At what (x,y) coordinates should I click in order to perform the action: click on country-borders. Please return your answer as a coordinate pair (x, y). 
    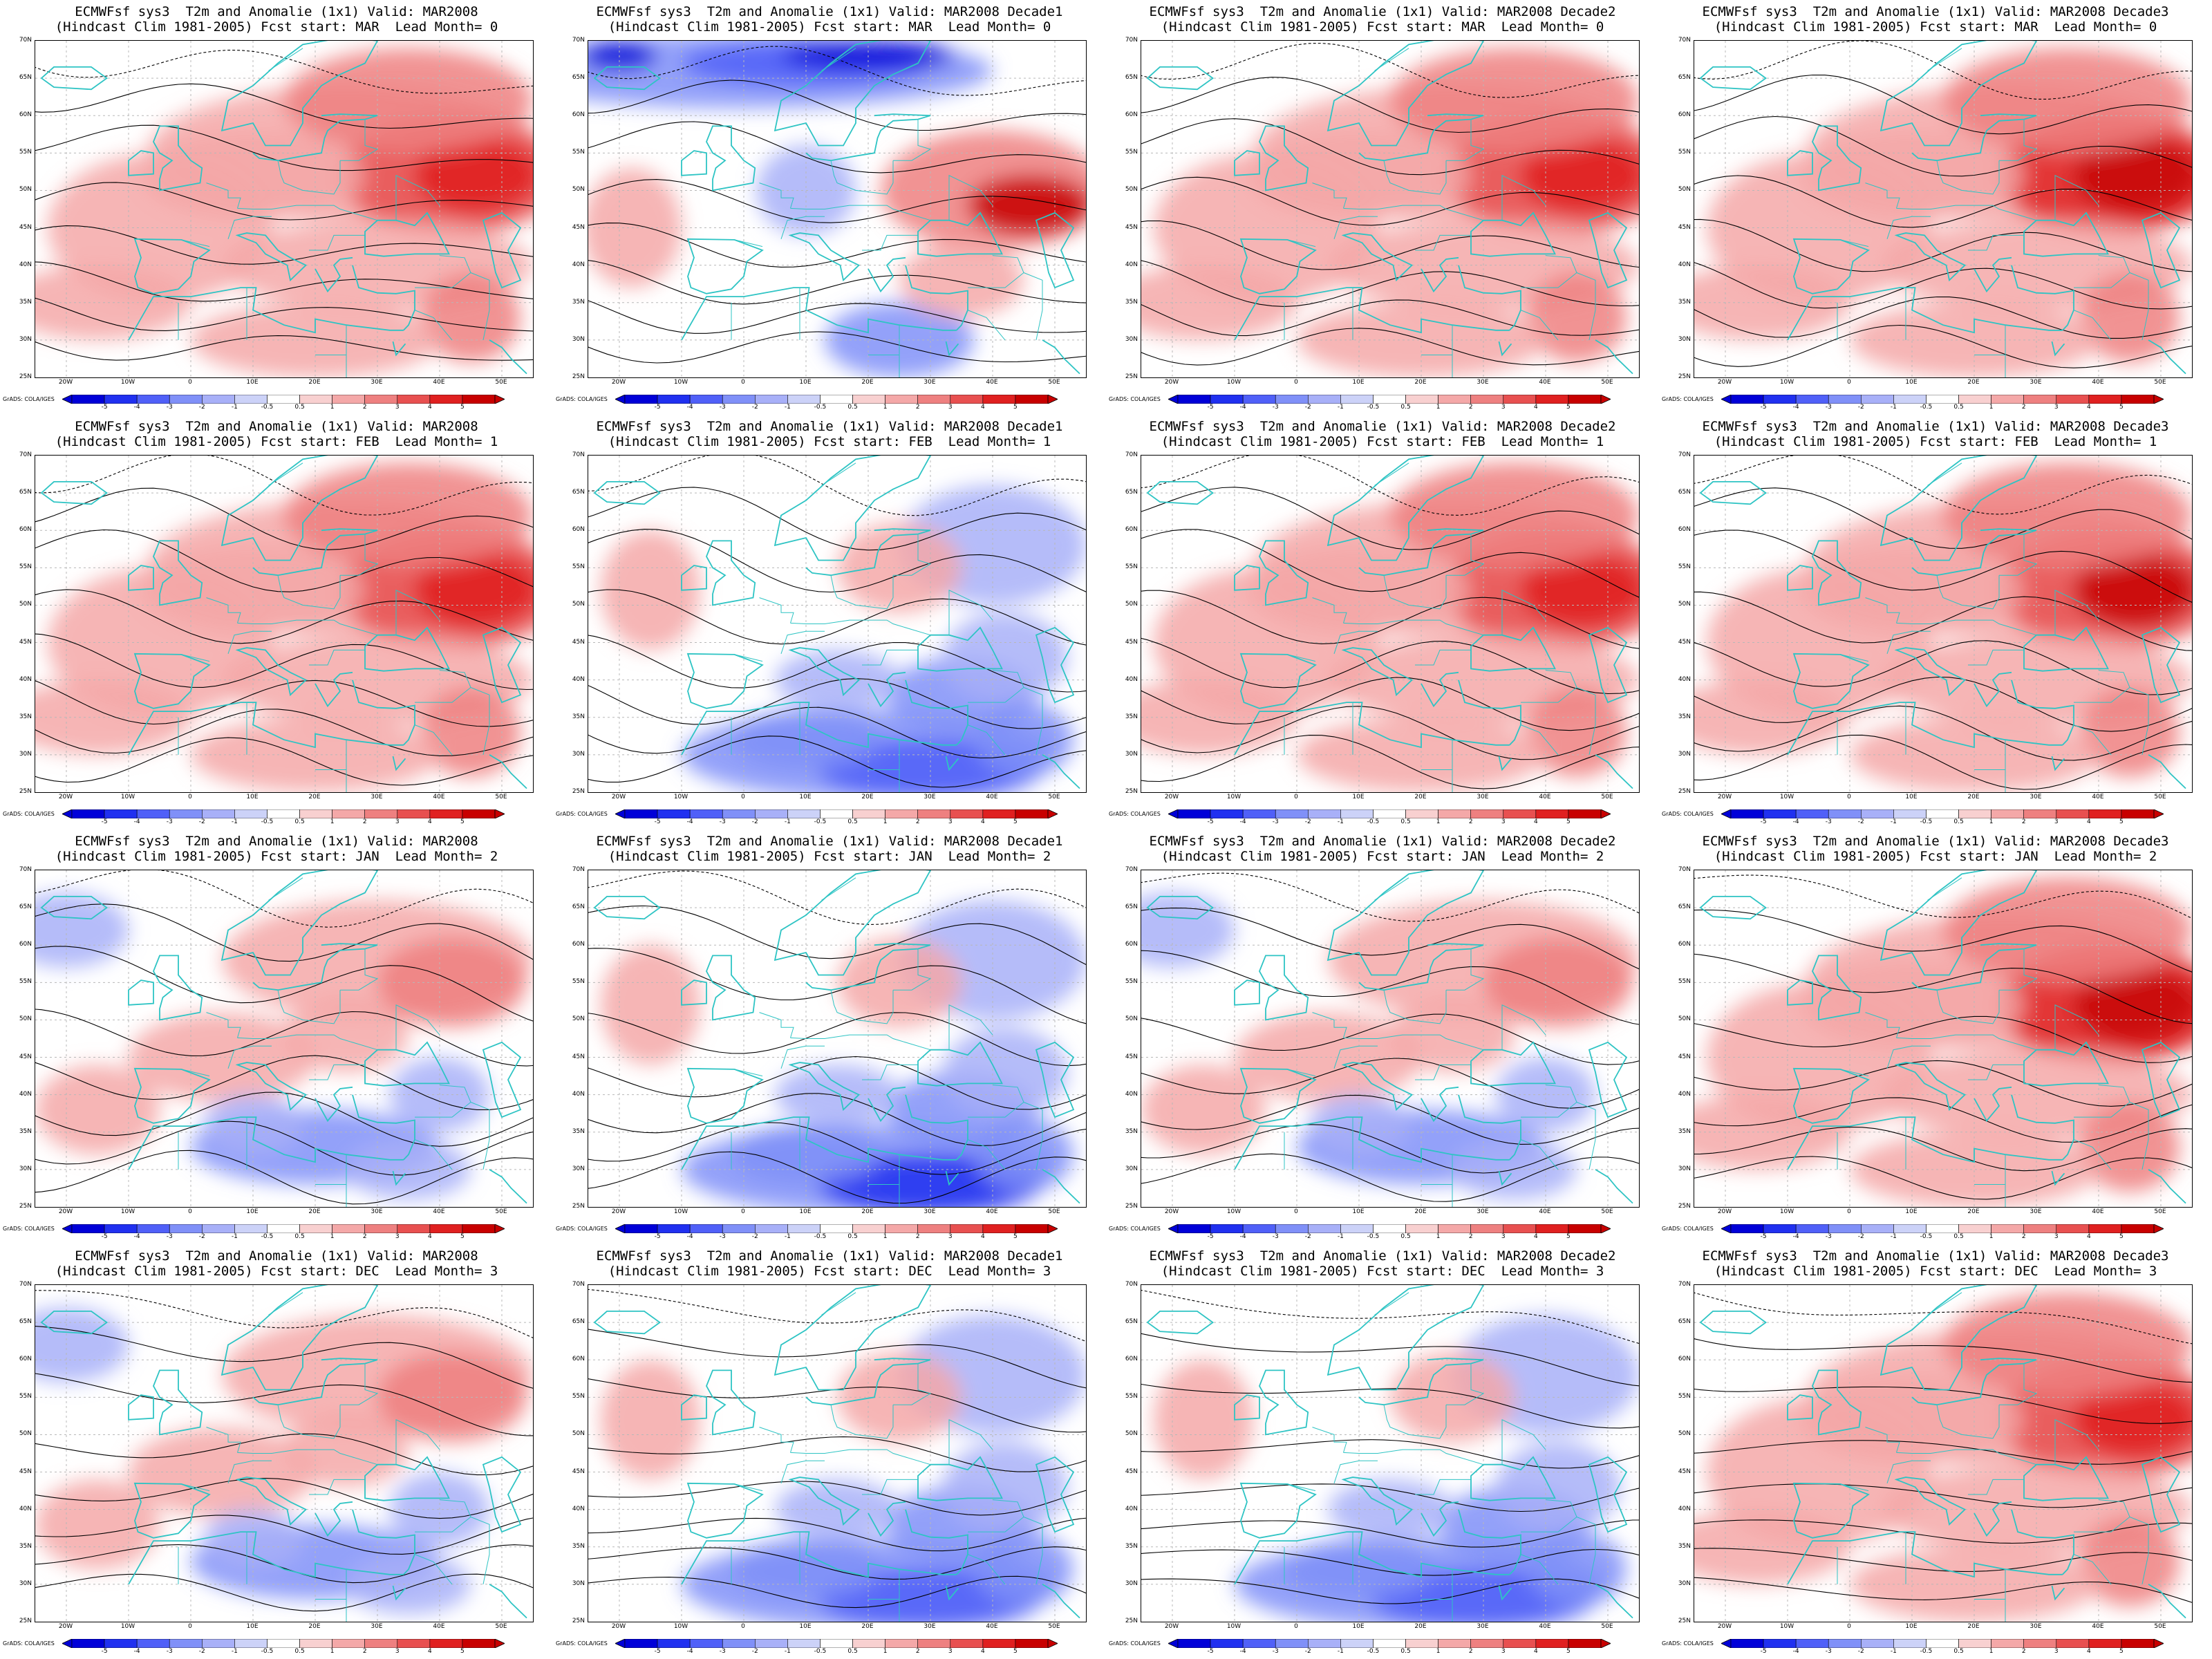
    Looking at the image, I should click on (1993, 212).